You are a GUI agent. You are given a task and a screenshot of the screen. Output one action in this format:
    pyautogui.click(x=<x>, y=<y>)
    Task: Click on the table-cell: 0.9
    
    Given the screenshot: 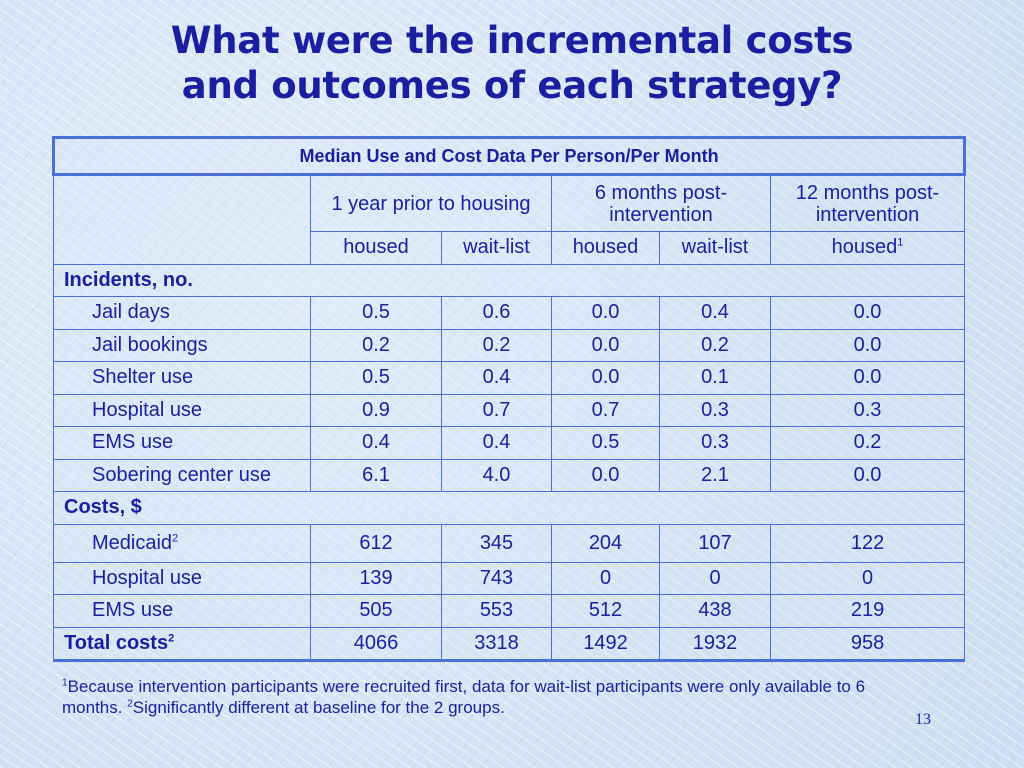 What is the action you would take?
    pyautogui.click(x=376, y=410)
    